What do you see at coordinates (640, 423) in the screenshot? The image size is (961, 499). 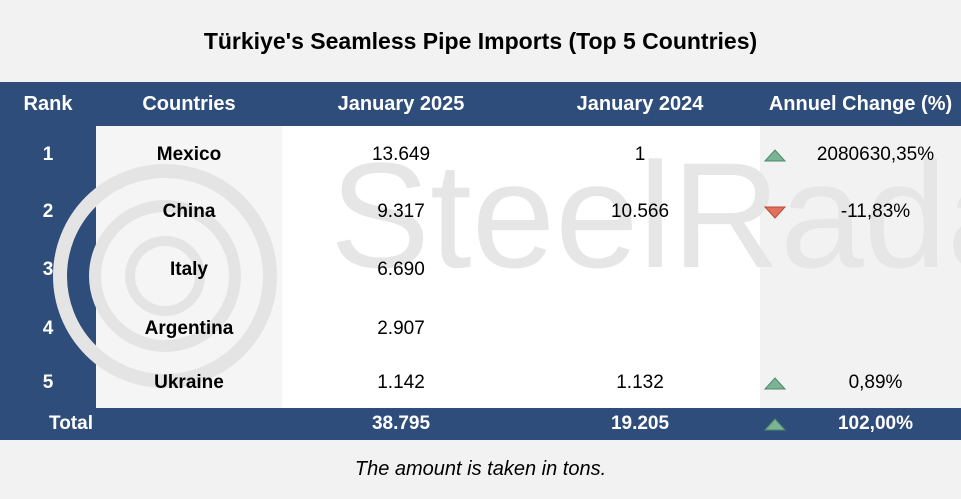 I see `total-cell: 19.205` at bounding box center [640, 423].